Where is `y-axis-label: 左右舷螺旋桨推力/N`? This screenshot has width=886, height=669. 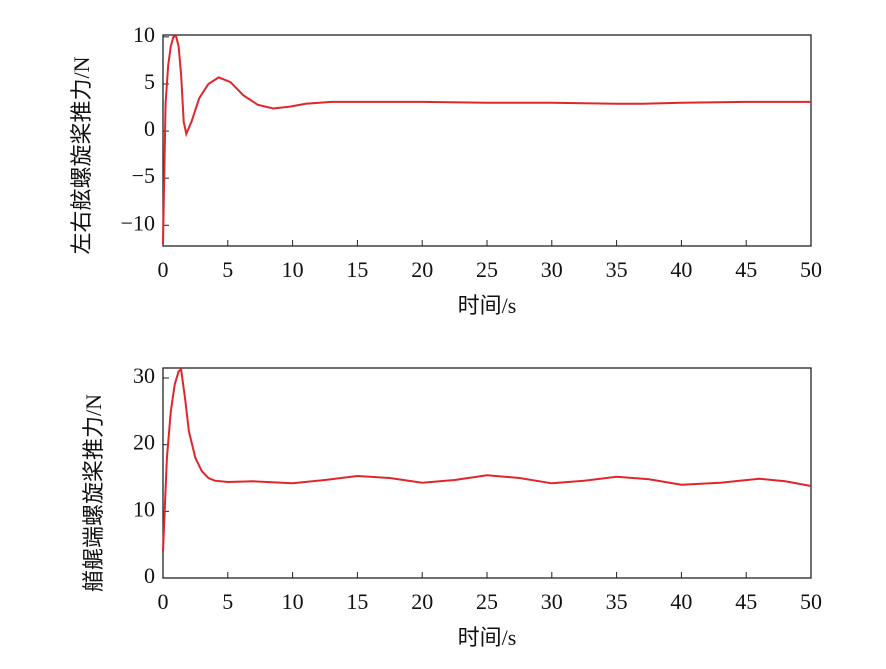 y-axis-label: 左右舷螺旋桨推力/N is located at coordinates (81, 155).